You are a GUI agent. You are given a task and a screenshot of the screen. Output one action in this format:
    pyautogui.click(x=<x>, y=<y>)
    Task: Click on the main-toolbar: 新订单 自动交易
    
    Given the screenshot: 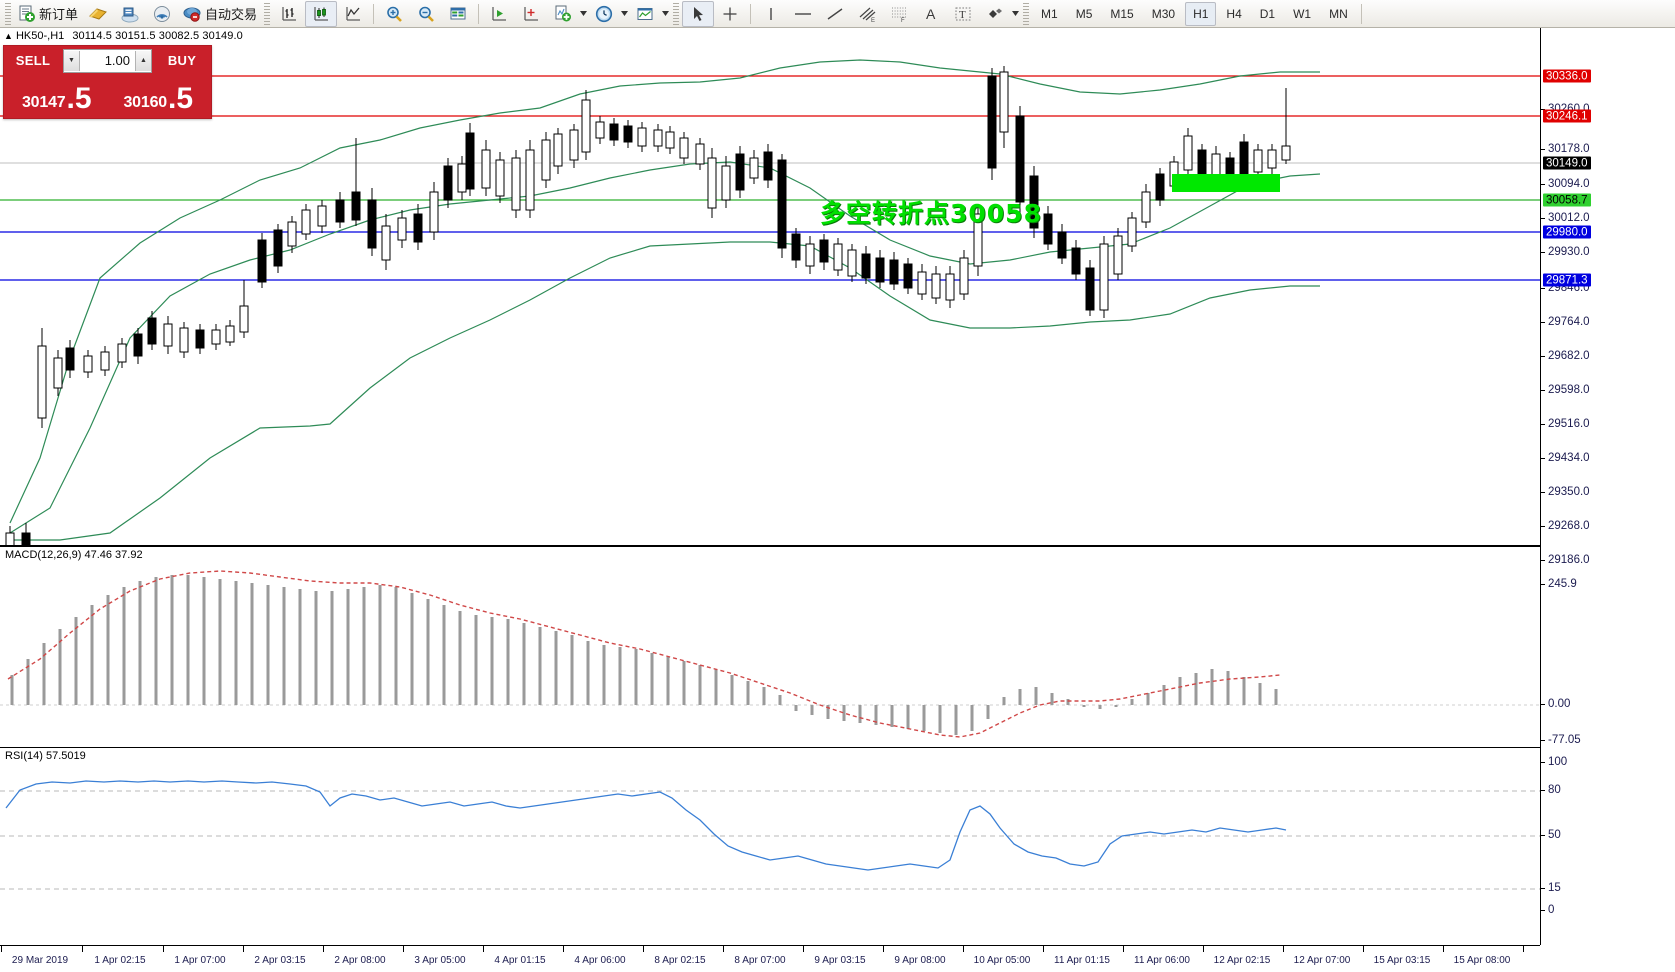 What is the action you would take?
    pyautogui.click(x=837, y=14)
    